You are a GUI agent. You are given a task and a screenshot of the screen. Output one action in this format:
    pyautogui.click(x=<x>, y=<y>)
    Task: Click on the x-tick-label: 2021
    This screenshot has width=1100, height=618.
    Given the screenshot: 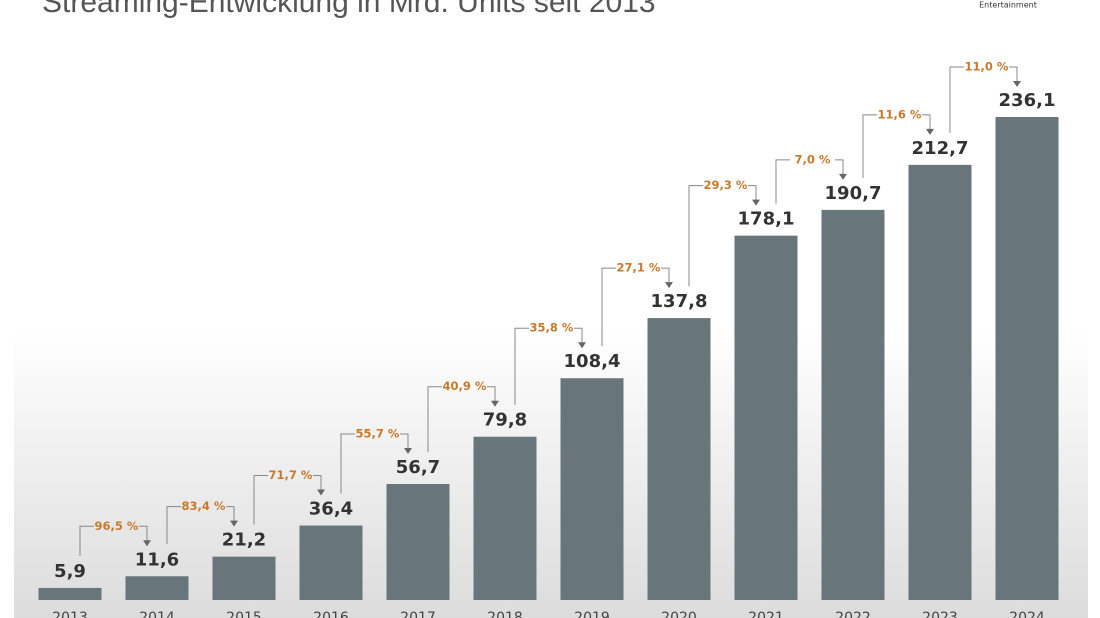 What is the action you would take?
    pyautogui.click(x=766, y=614)
    